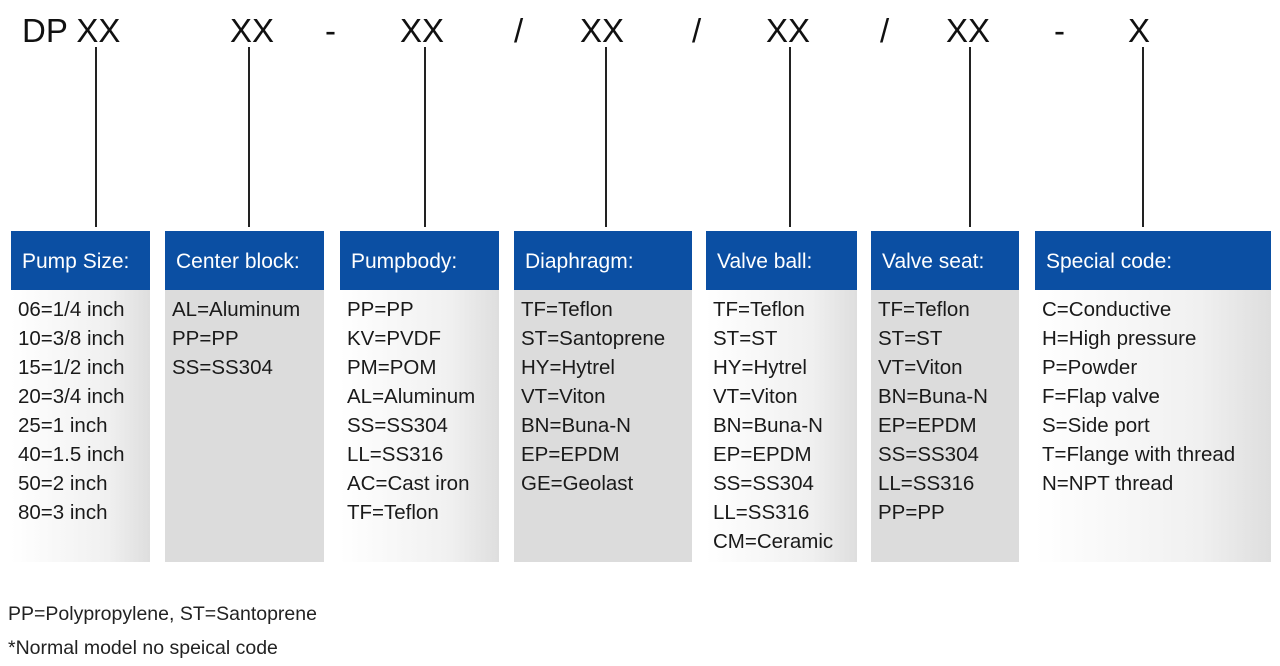  I want to click on option-item: 10=3/8 inch, so click(71, 338).